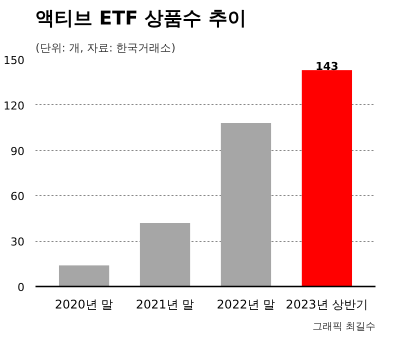 This screenshot has height=337, width=400. I want to click on y-tick-label: 150, so click(14, 60).